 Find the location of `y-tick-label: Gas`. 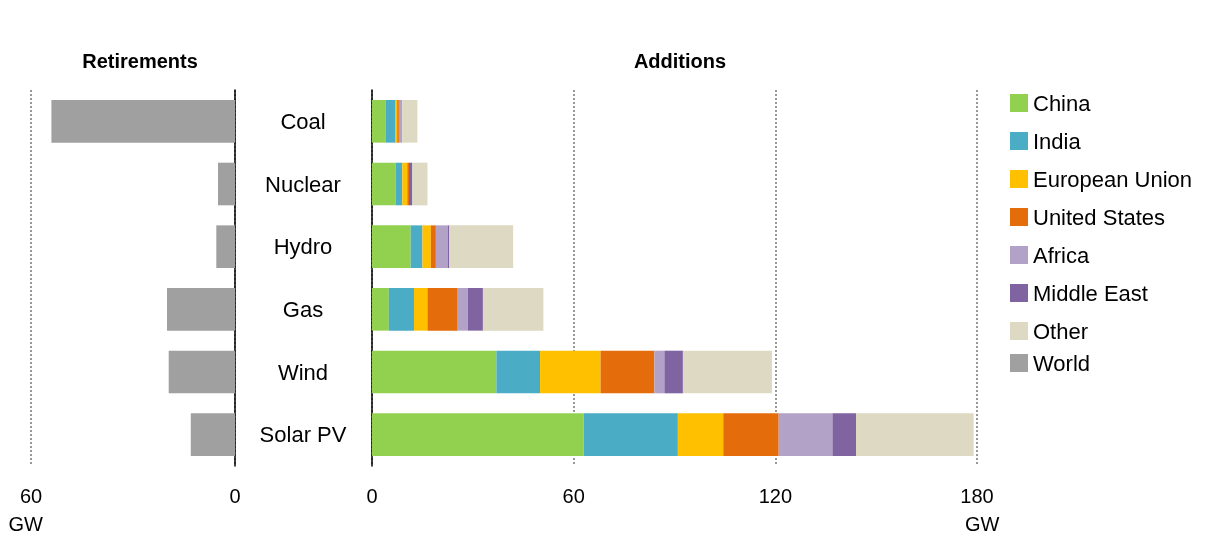

y-tick-label: Gas is located at coordinates (303, 309).